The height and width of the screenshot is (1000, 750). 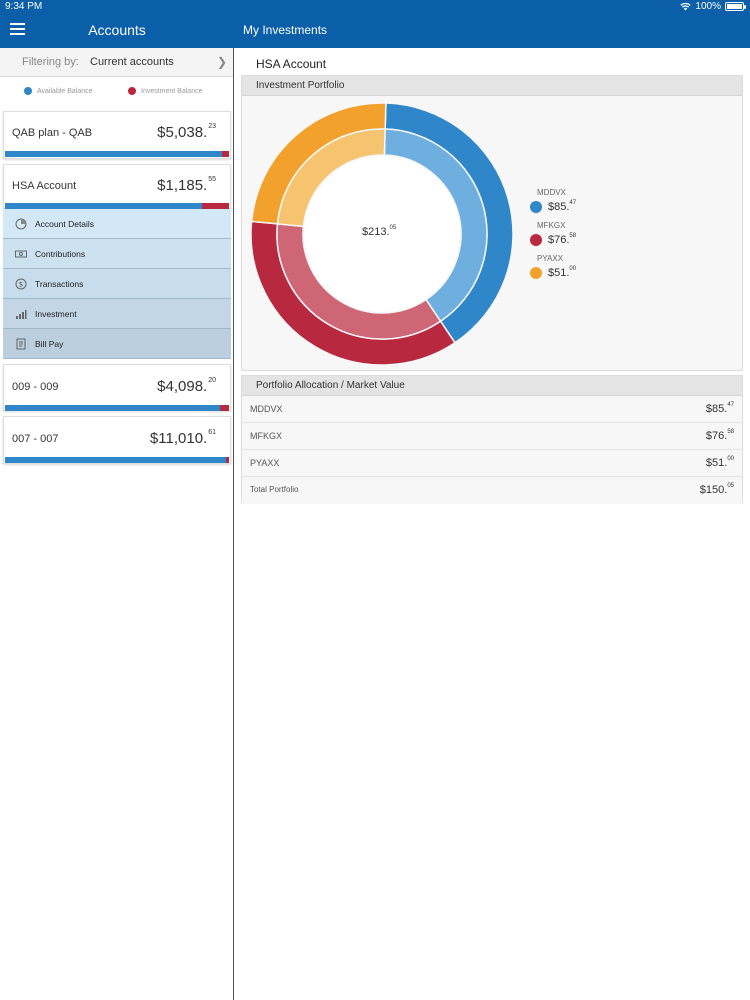 I want to click on balance-legend: Available Balance Investment Balance, so click(x=116, y=92).